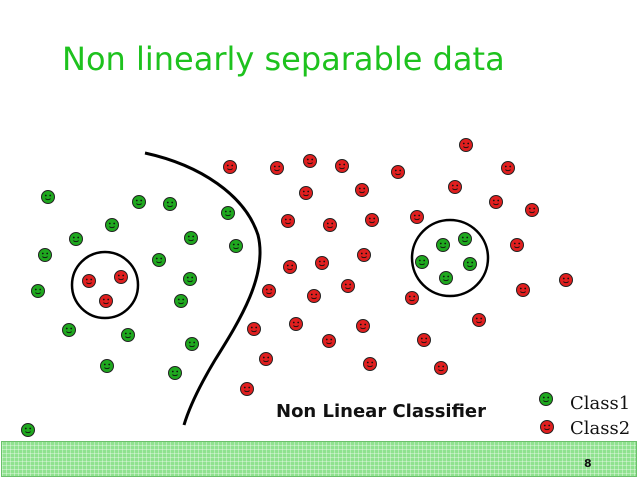  I want to click on legend-label-class1: Class1, so click(600, 403).